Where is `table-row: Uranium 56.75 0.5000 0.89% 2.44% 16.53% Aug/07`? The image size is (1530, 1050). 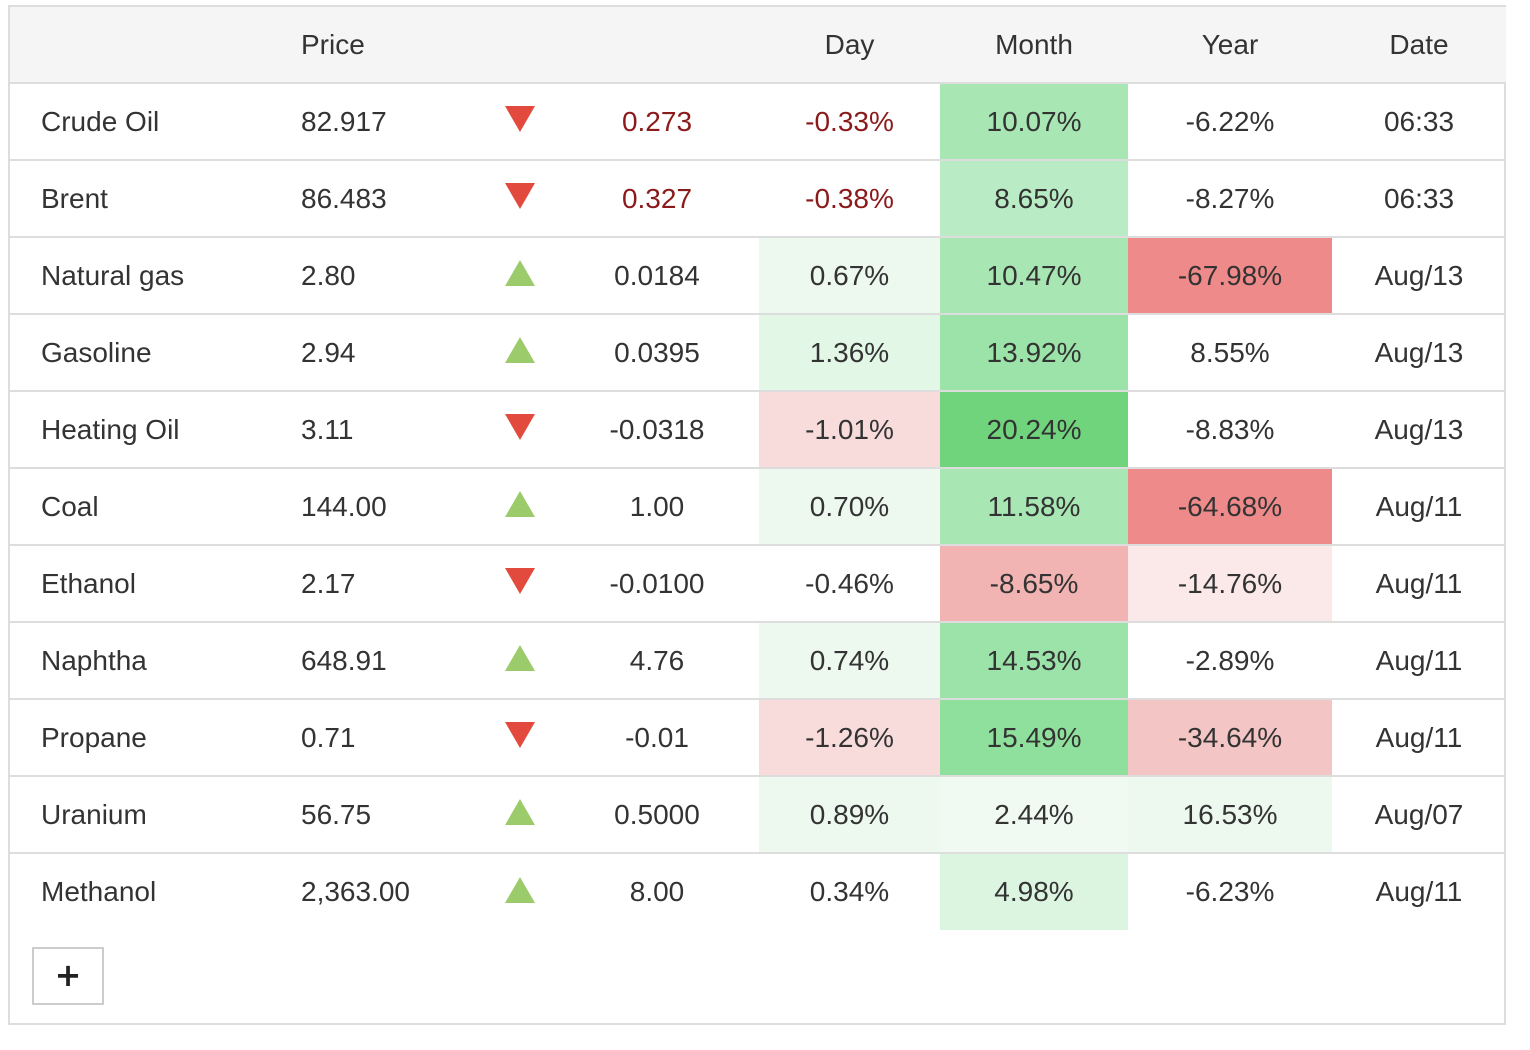
table-row: Uranium 56.75 0.5000 0.89% 2.44% 16.53% Aug/07 is located at coordinates (758, 814).